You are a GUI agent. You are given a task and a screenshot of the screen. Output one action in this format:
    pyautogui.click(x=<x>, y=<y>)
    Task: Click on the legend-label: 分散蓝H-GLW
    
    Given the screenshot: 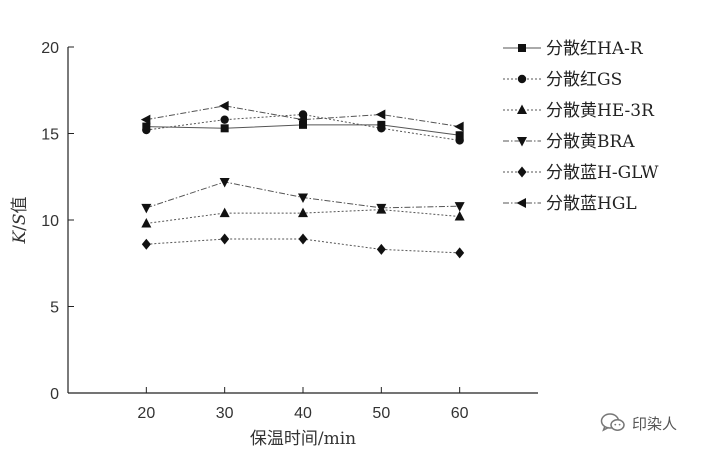 What is the action you would take?
    pyautogui.click(x=602, y=173)
    